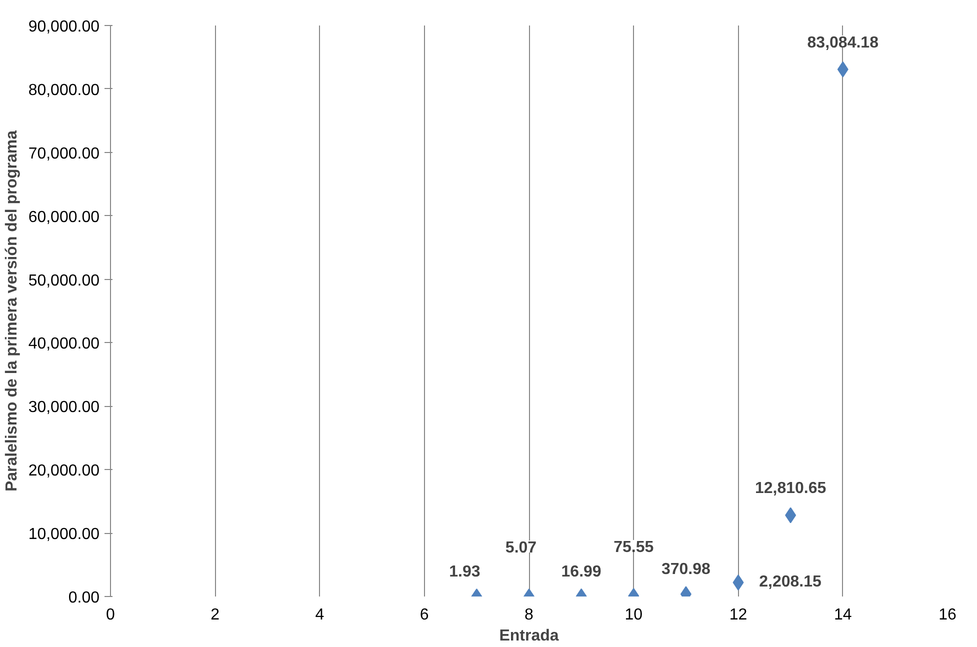 Image resolution: width=977 pixels, height=647 pixels. What do you see at coordinates (64, 90) in the screenshot?
I see `y-tick-label: 80,000.00` at bounding box center [64, 90].